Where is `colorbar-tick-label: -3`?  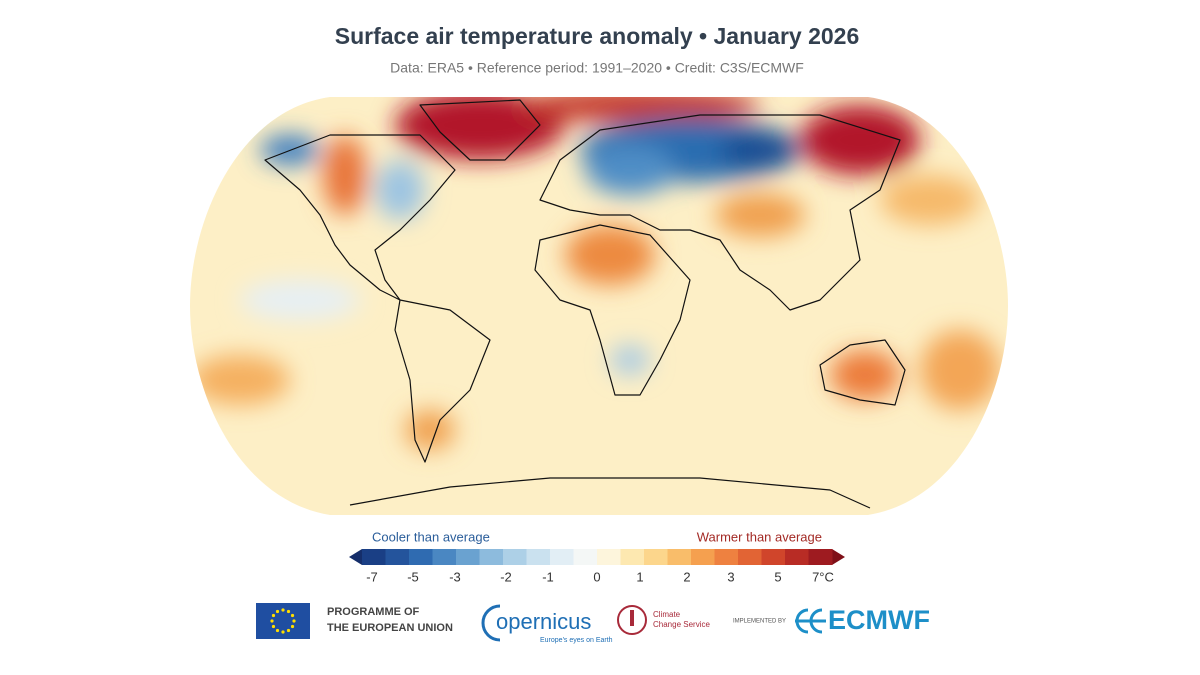 colorbar-tick-label: -3 is located at coordinates (455, 576).